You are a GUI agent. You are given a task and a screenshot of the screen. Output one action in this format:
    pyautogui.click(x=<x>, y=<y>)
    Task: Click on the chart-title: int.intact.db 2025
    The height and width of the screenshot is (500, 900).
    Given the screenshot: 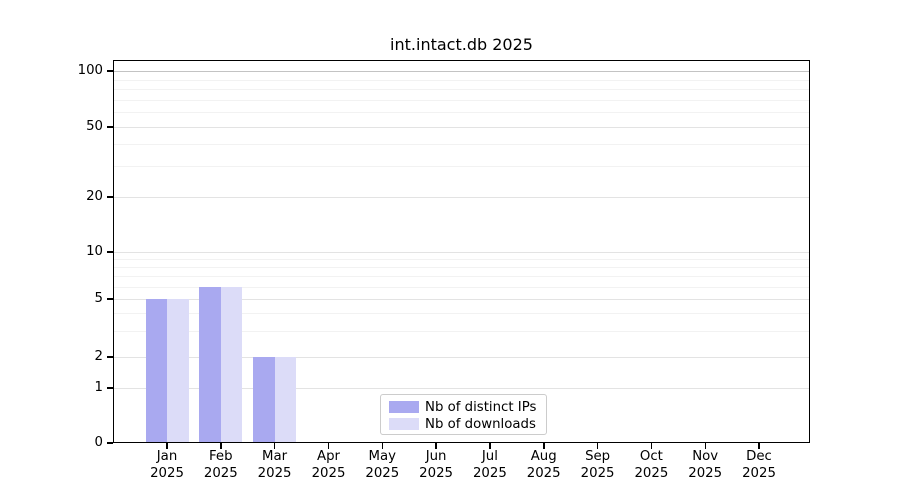 What is the action you would take?
    pyautogui.click(x=461, y=44)
    